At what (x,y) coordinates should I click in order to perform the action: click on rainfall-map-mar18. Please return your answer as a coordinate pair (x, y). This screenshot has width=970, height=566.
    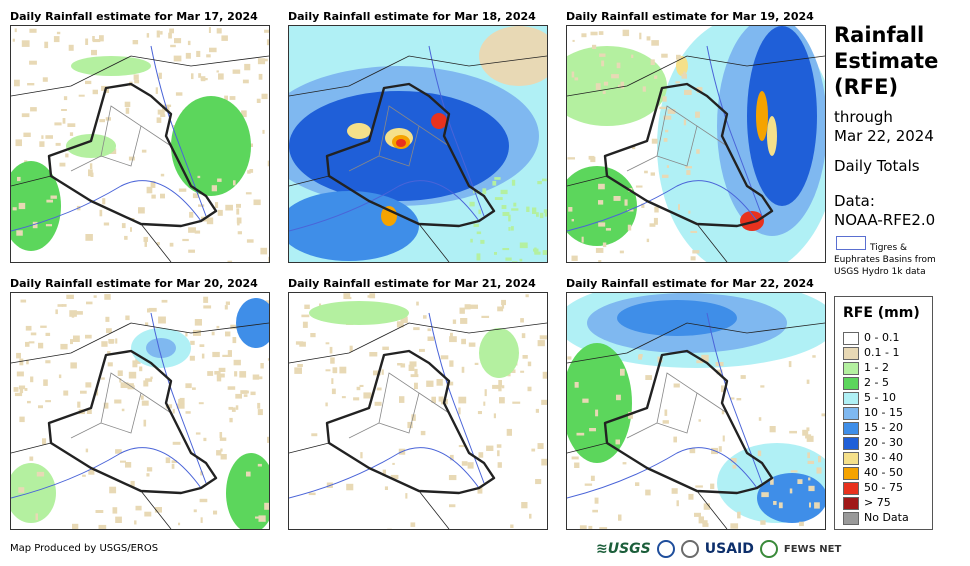
    Looking at the image, I should click on (418, 144).